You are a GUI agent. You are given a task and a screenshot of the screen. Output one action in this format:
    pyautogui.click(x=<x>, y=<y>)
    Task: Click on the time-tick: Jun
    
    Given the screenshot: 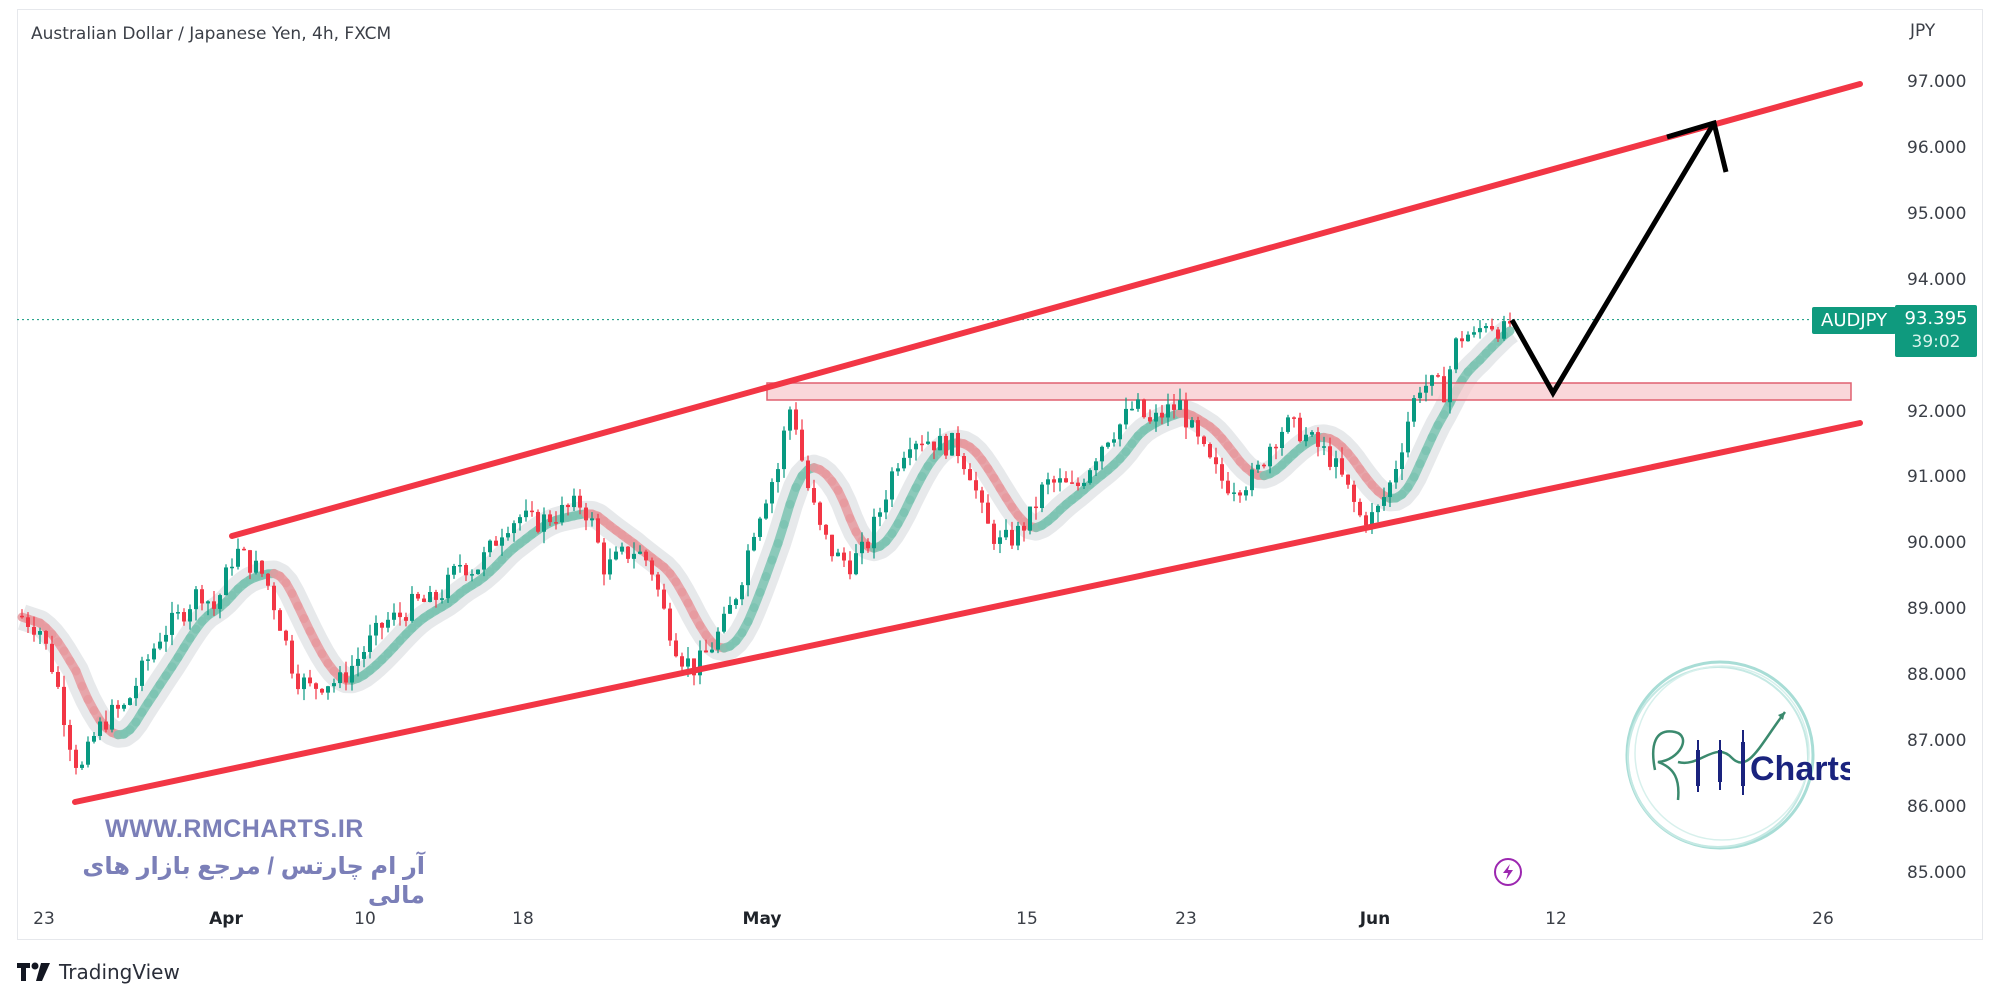 What is the action you would take?
    pyautogui.click(x=1375, y=919)
    